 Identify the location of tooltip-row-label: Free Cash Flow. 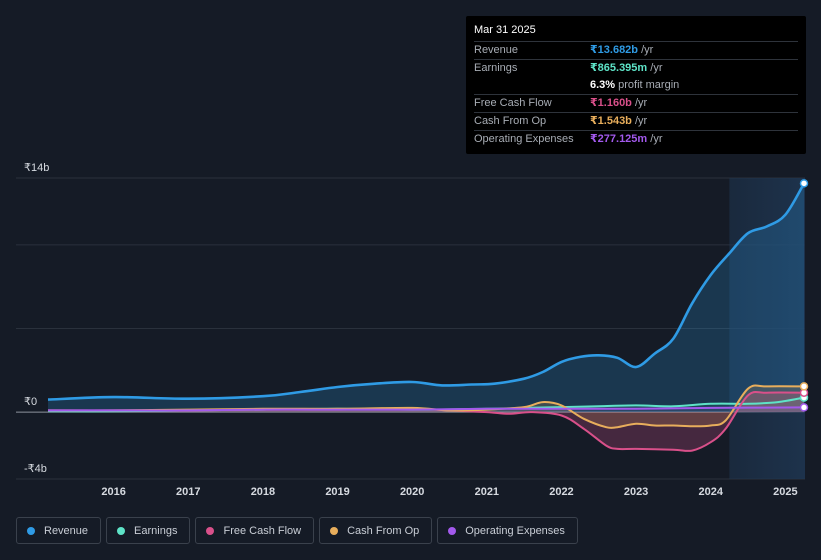
(513, 103).